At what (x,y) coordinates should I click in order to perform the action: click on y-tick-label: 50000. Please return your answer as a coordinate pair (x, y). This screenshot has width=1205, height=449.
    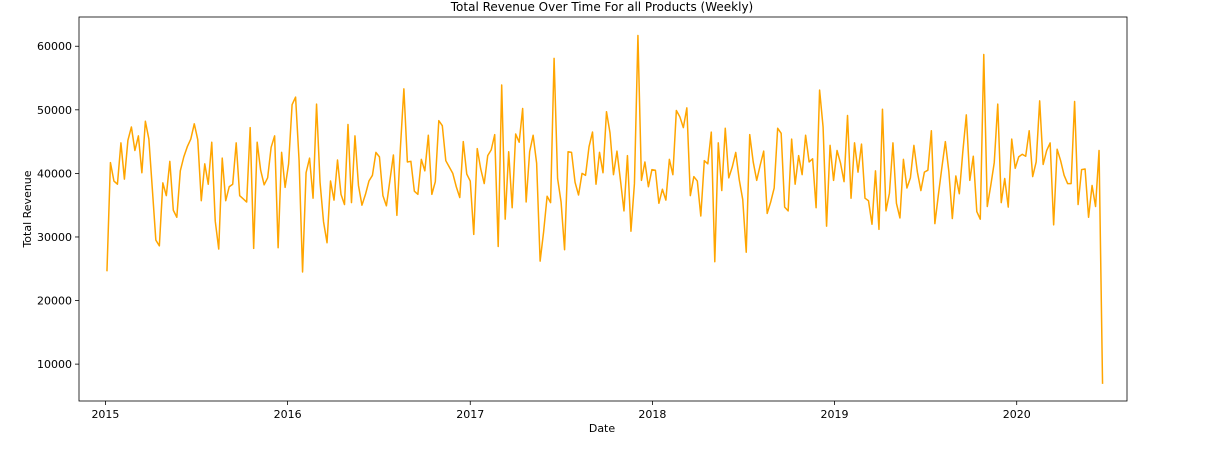
    Looking at the image, I should click on (54, 110).